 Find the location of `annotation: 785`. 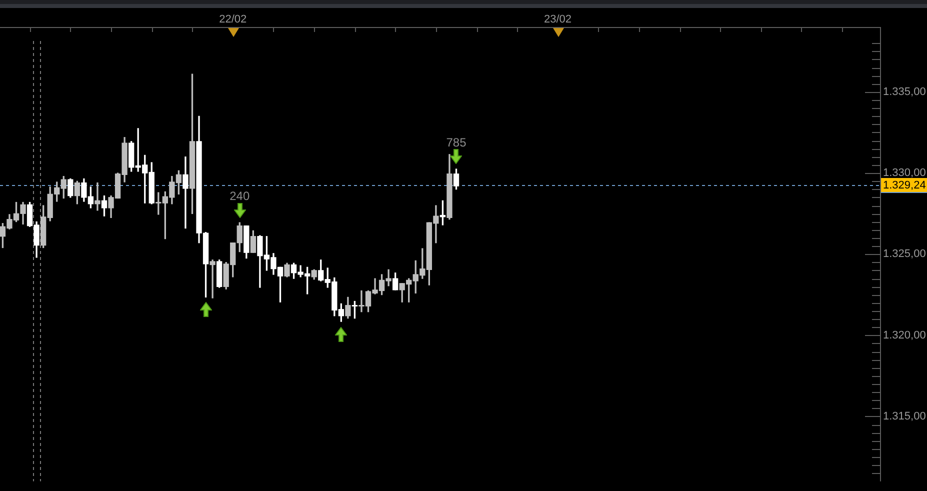

annotation: 785 is located at coordinates (456, 142).